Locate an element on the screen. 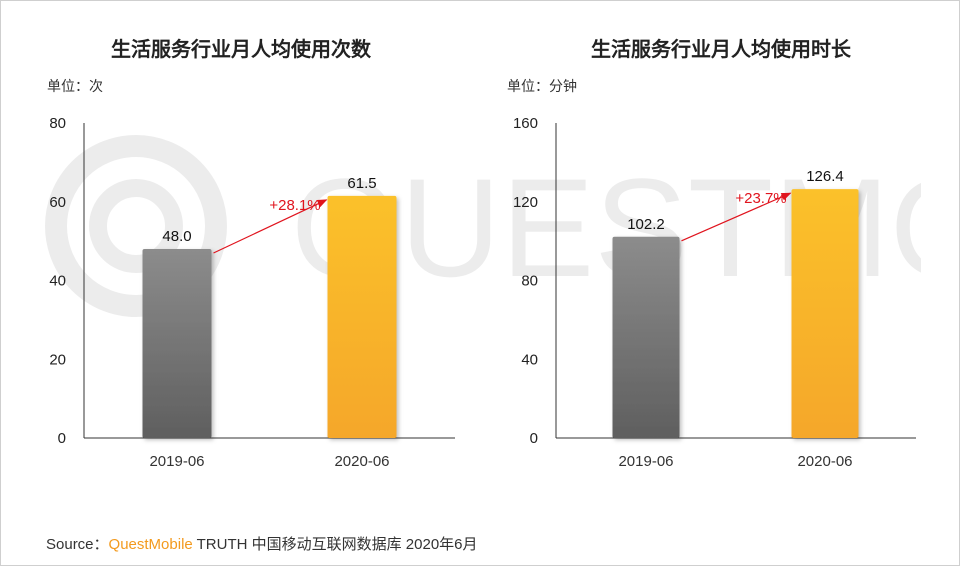 Image resolution: width=960 pixels, height=566 pixels. y-tick-label: 120 is located at coordinates (525, 202).